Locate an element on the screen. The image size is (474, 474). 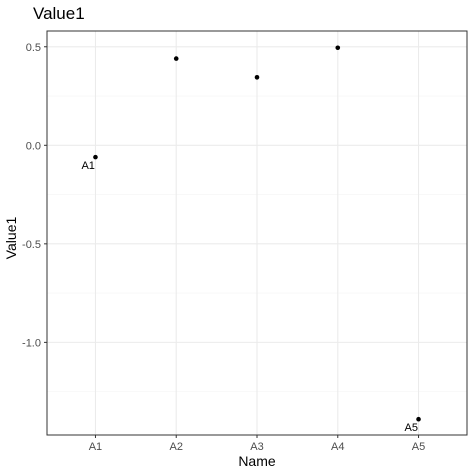
x-tick-label: A5 is located at coordinates (418, 447).